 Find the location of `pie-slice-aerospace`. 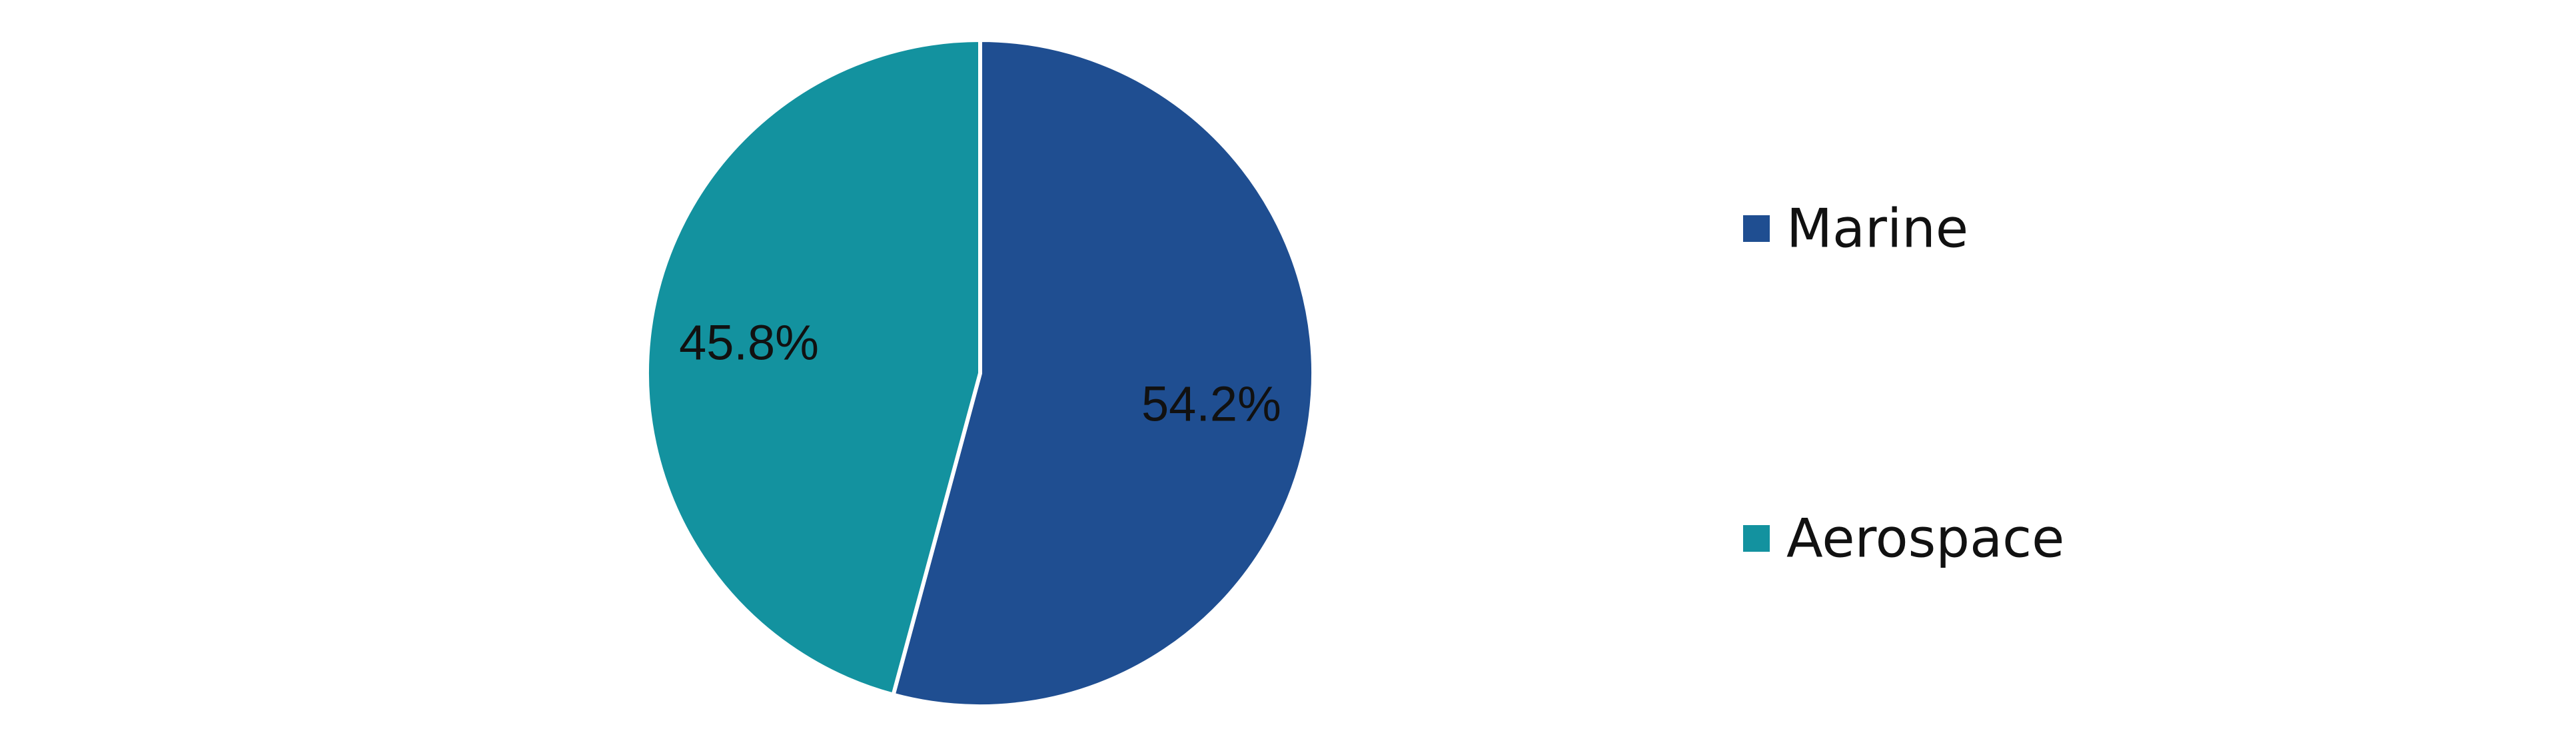

pie-slice-aerospace is located at coordinates (813, 367).